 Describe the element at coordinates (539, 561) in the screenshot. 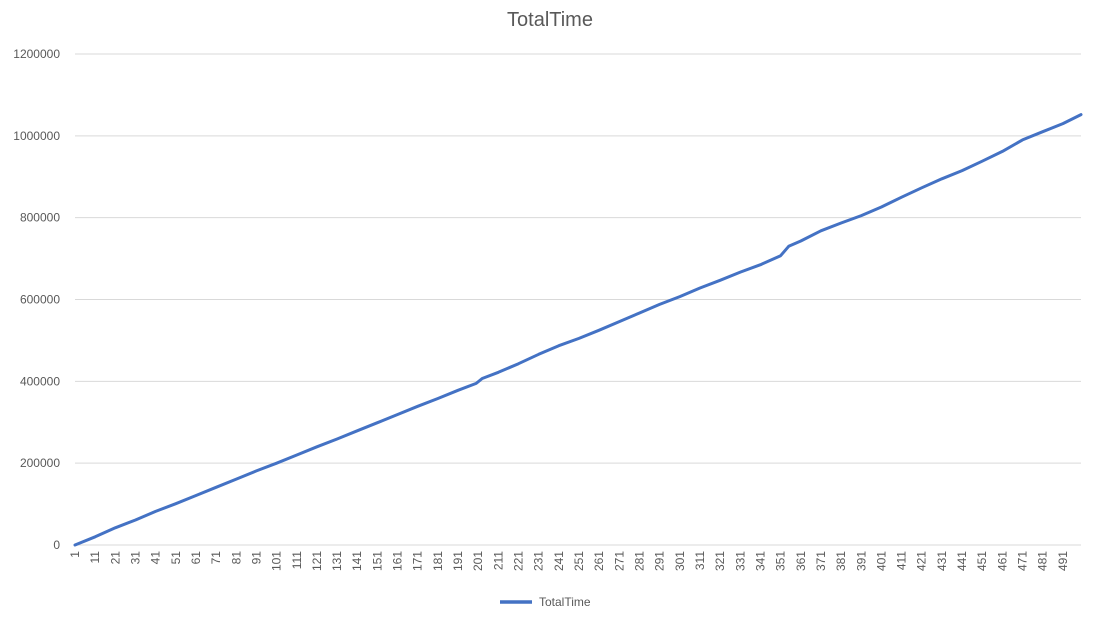

I see `x-tick-label: 231` at that location.